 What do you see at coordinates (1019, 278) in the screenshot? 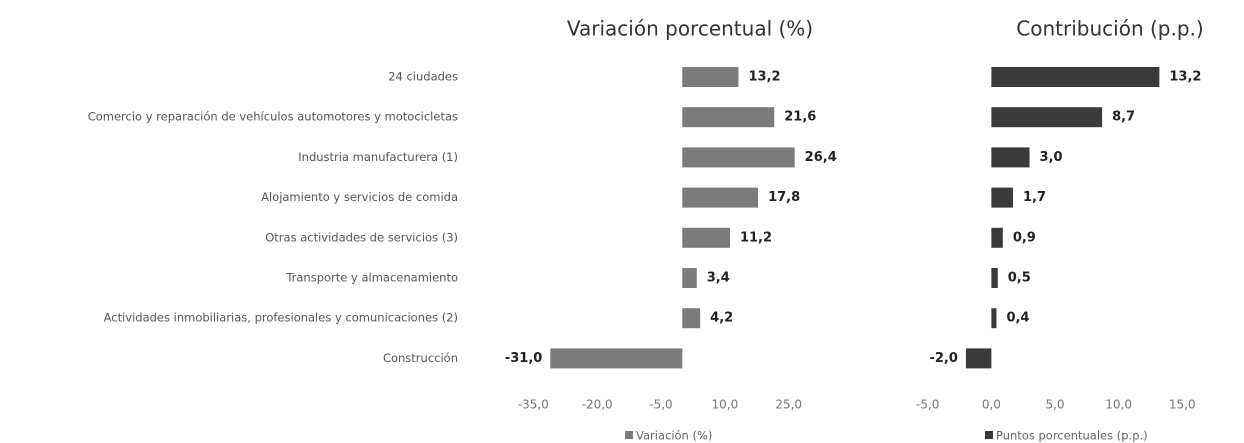
I see `value-label: 0,5` at bounding box center [1019, 278].